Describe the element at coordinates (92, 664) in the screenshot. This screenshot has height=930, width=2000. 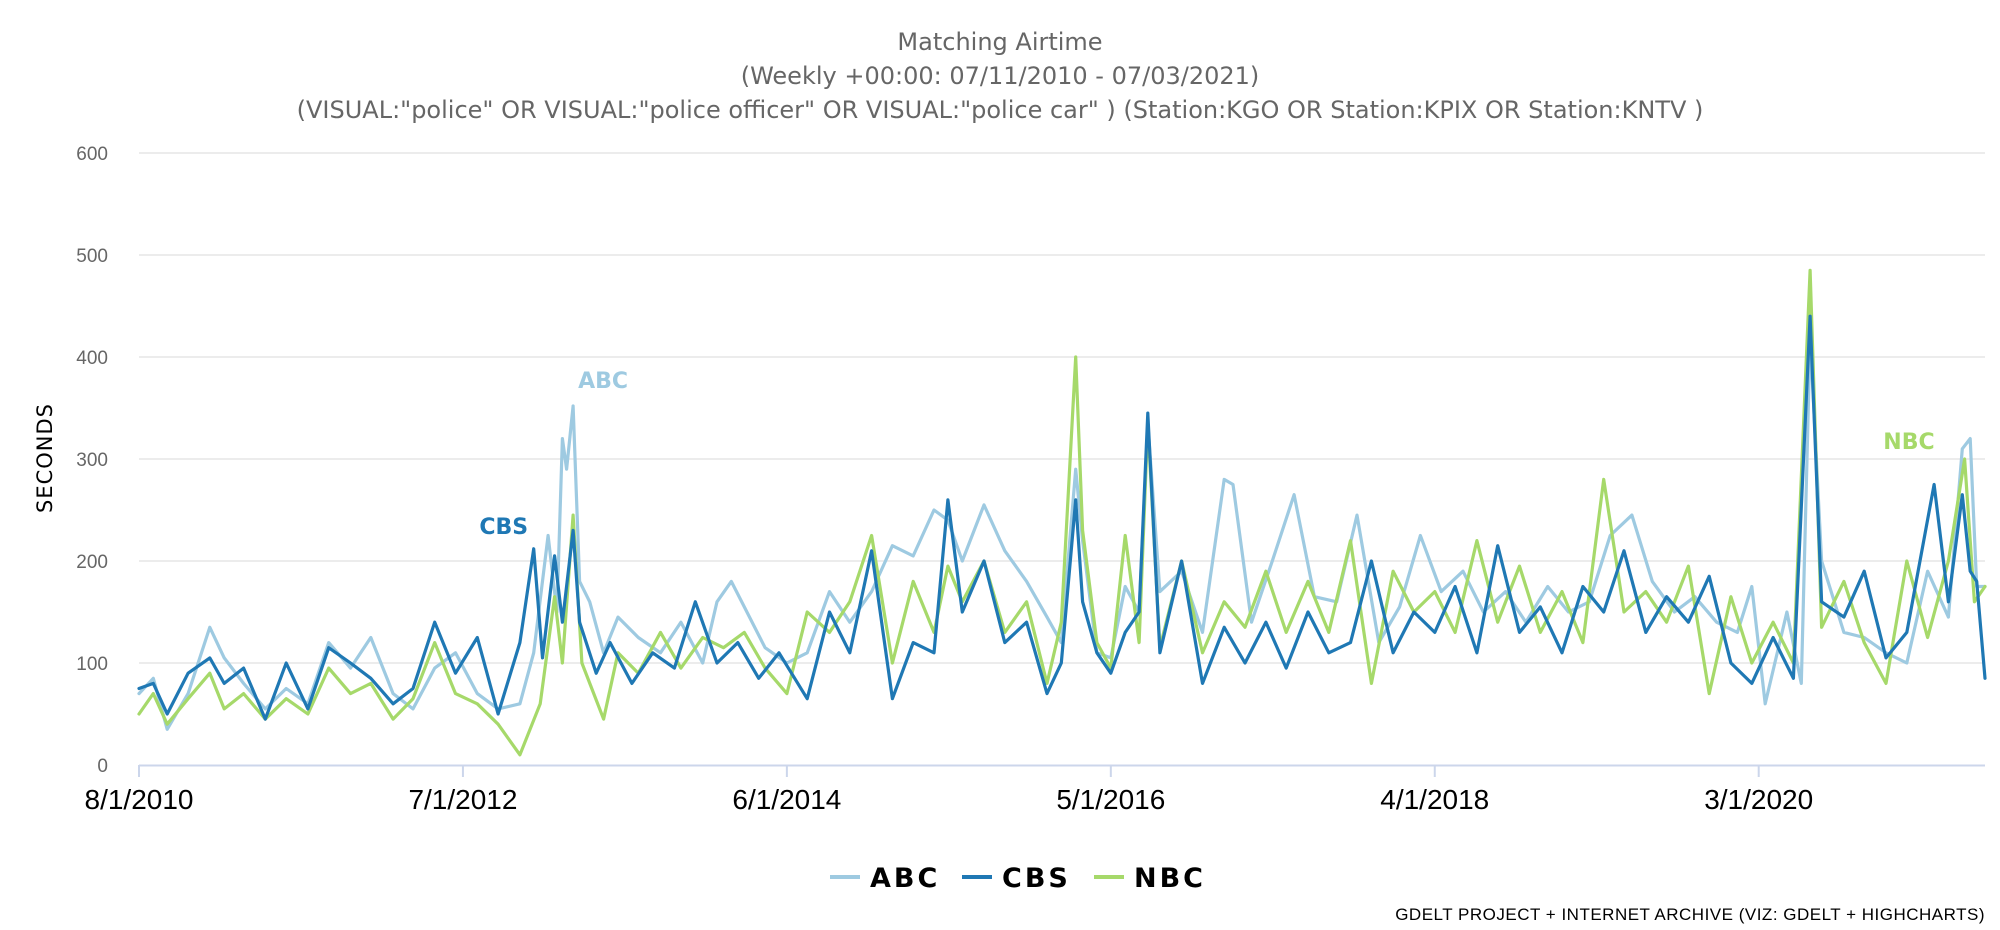
I see `y-tick-label: 100` at that location.